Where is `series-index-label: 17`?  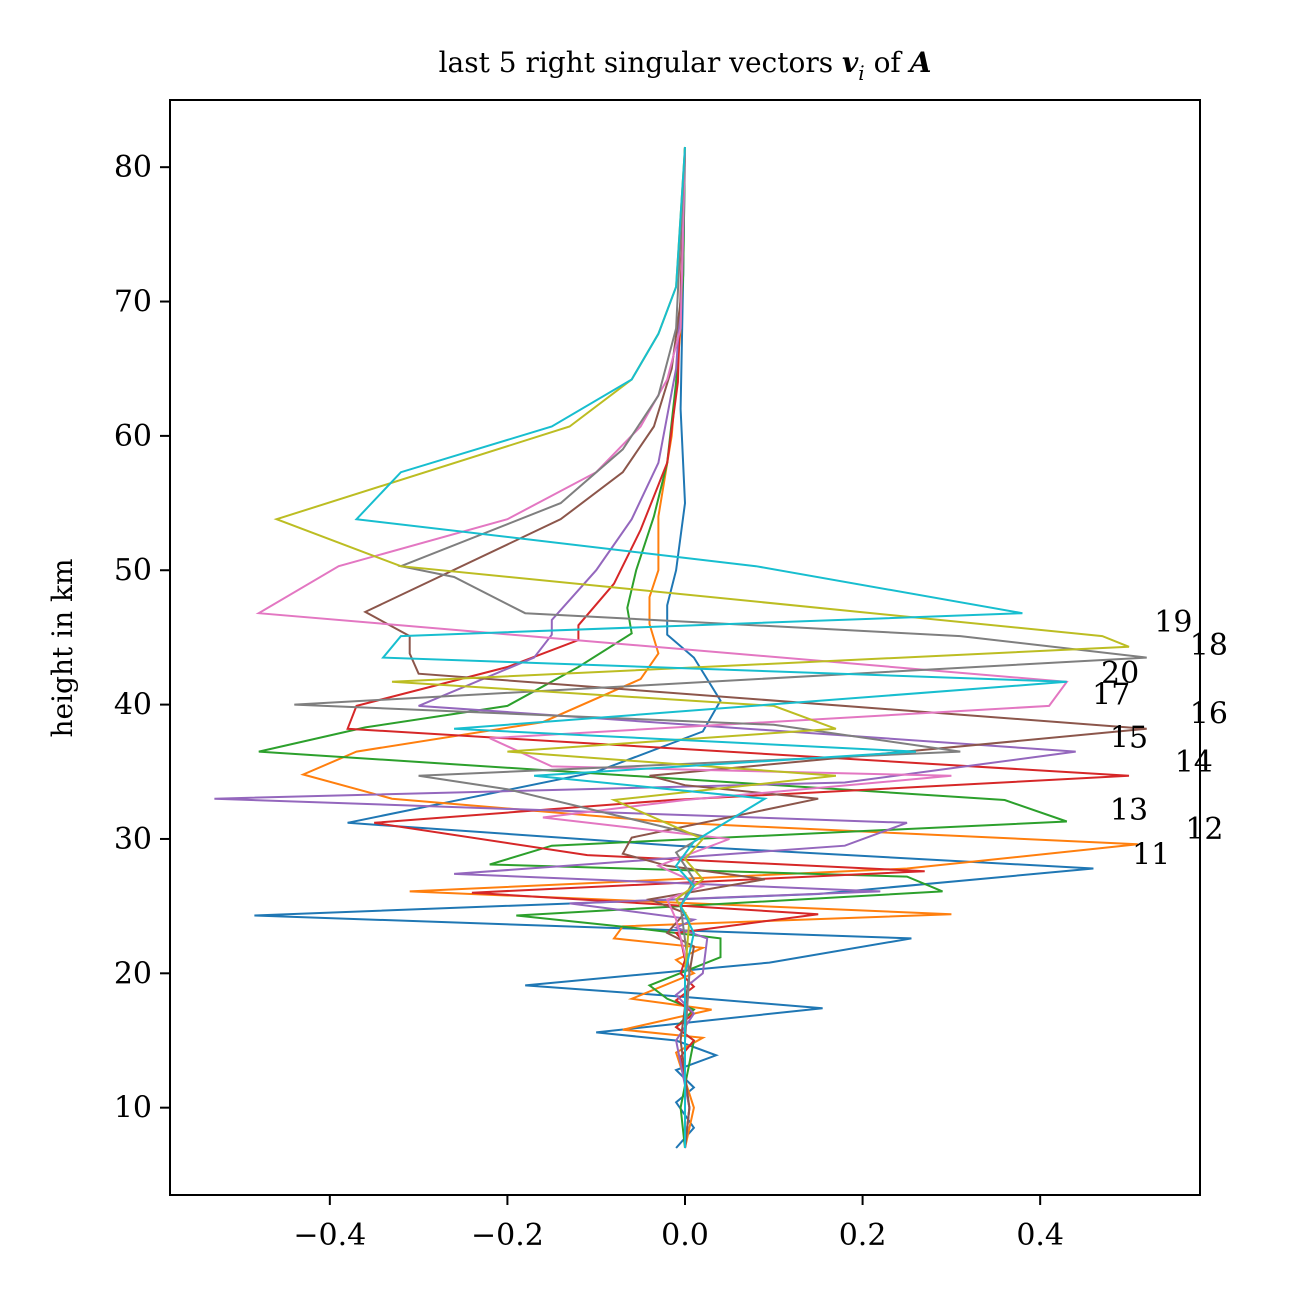 series-index-label: 17 is located at coordinates (1111, 695).